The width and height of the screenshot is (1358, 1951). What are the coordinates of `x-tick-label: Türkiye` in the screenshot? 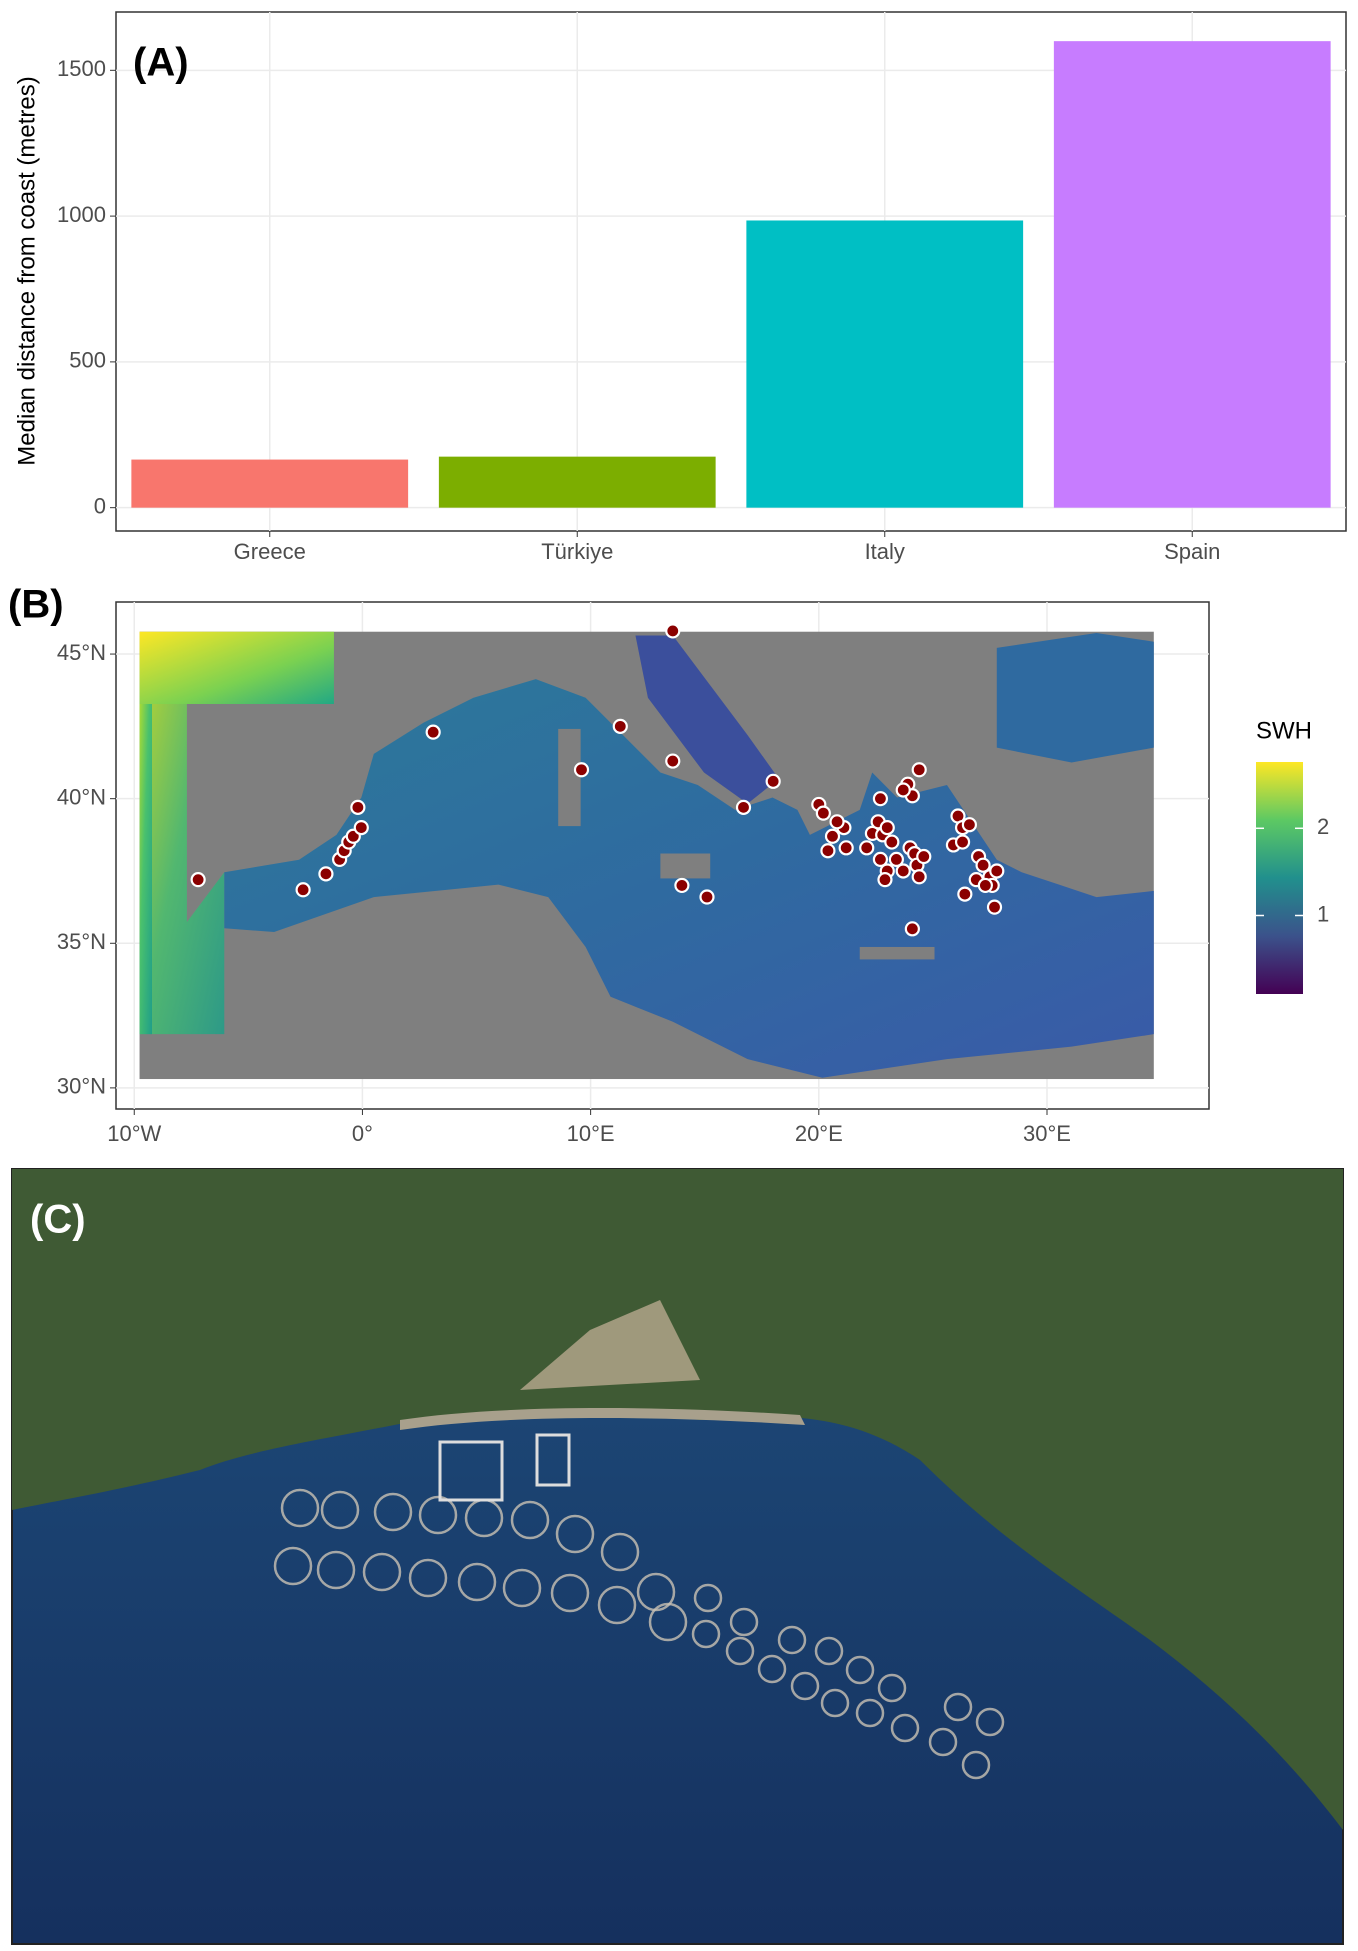 It's located at (577, 551).